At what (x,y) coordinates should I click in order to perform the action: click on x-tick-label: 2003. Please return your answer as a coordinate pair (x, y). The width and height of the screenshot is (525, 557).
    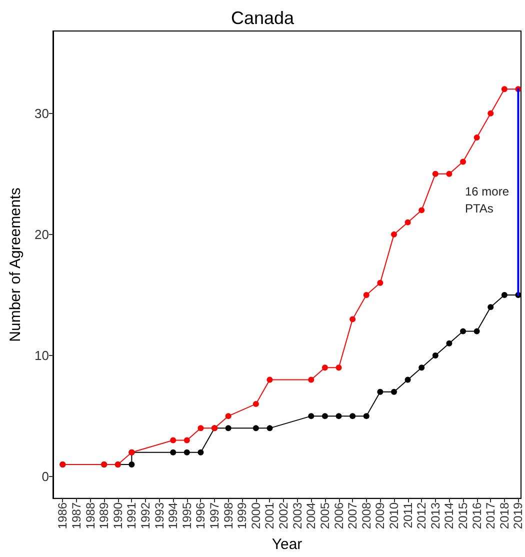
    Looking at the image, I should click on (297, 516).